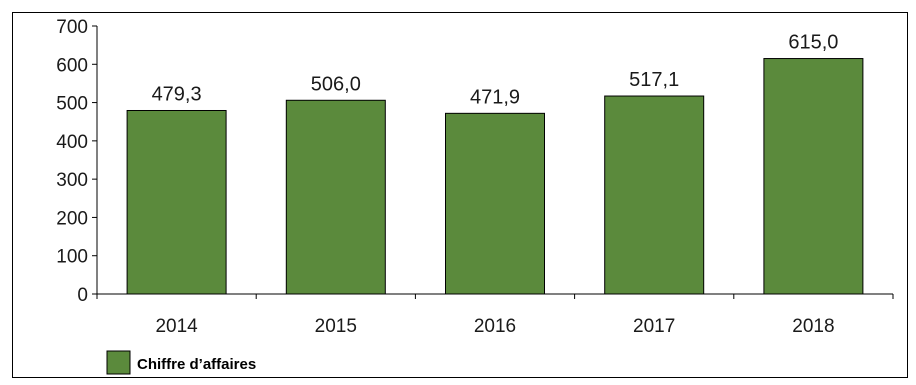 The height and width of the screenshot is (385, 916). What do you see at coordinates (495, 326) in the screenshot?
I see `x-tick-label: 2016` at bounding box center [495, 326].